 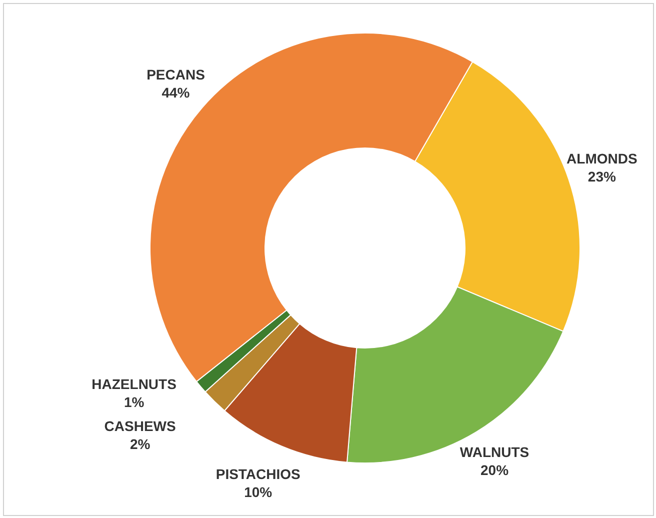 What do you see at coordinates (495, 452) in the screenshot?
I see `slice-label: WALNUTS` at bounding box center [495, 452].